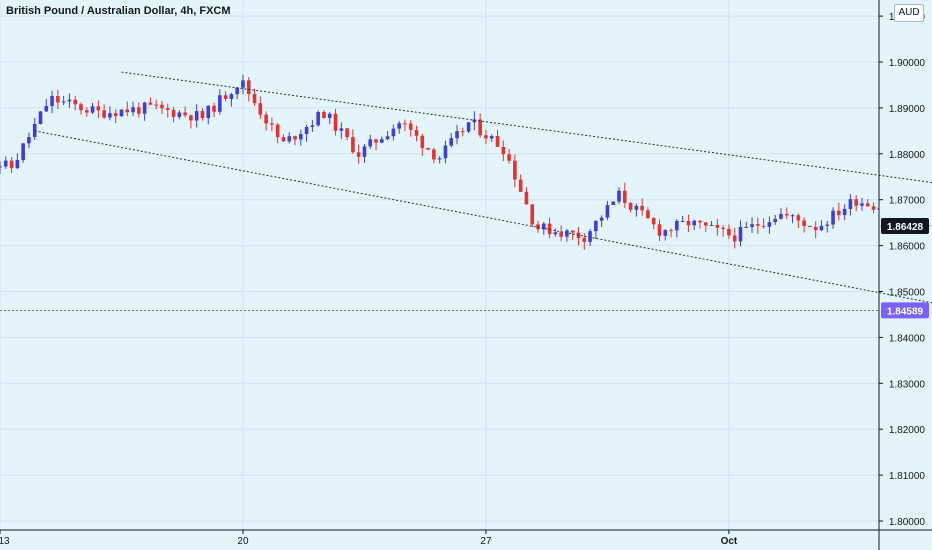 The height and width of the screenshot is (550, 932). I want to click on y-tick-label: 1.82000, so click(907, 430).